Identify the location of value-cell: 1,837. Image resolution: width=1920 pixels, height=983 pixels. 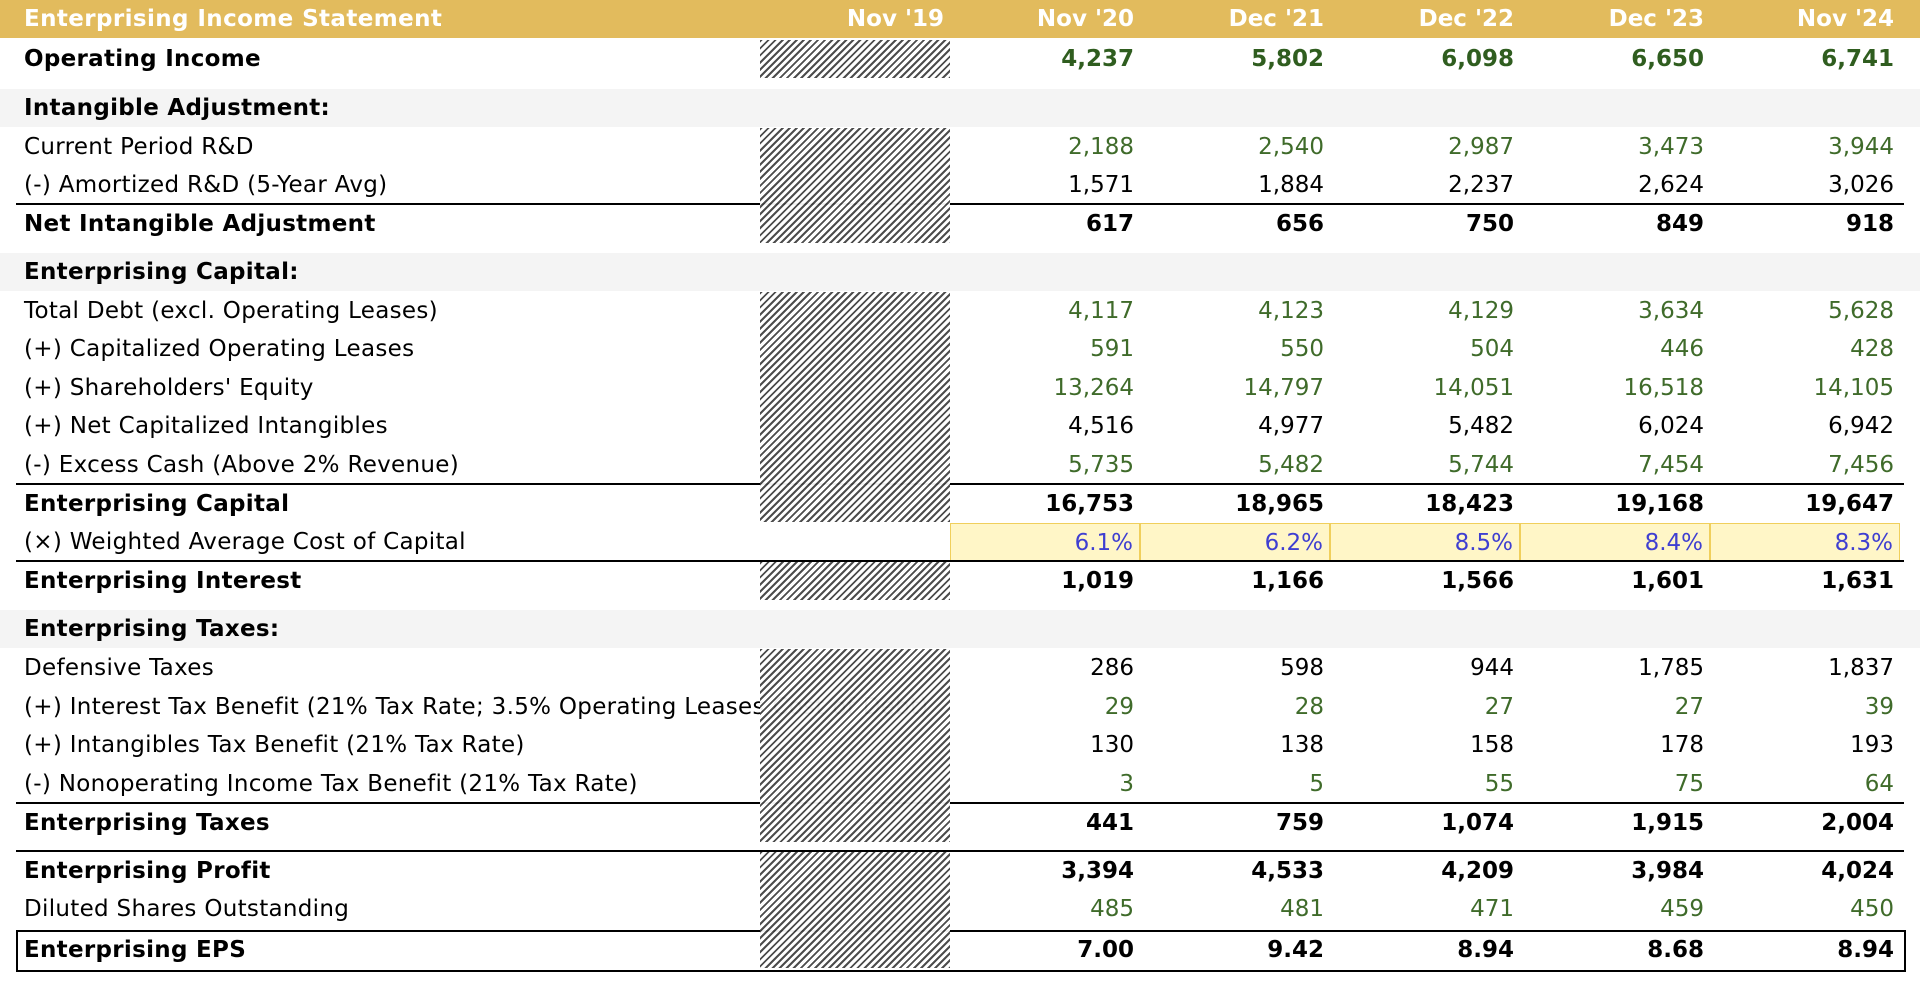
(1861, 668).